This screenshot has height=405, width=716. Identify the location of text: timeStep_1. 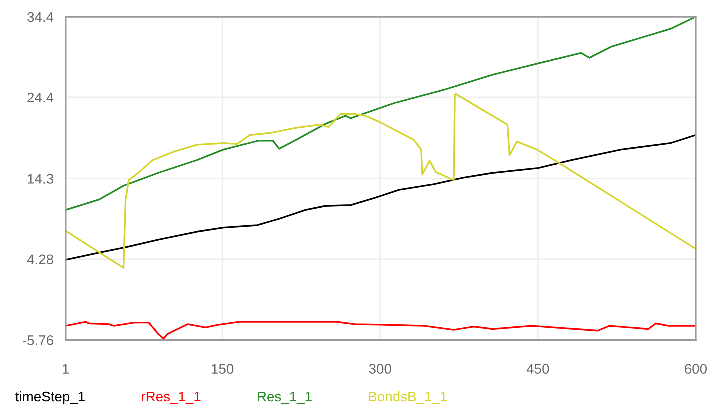
(50, 397).